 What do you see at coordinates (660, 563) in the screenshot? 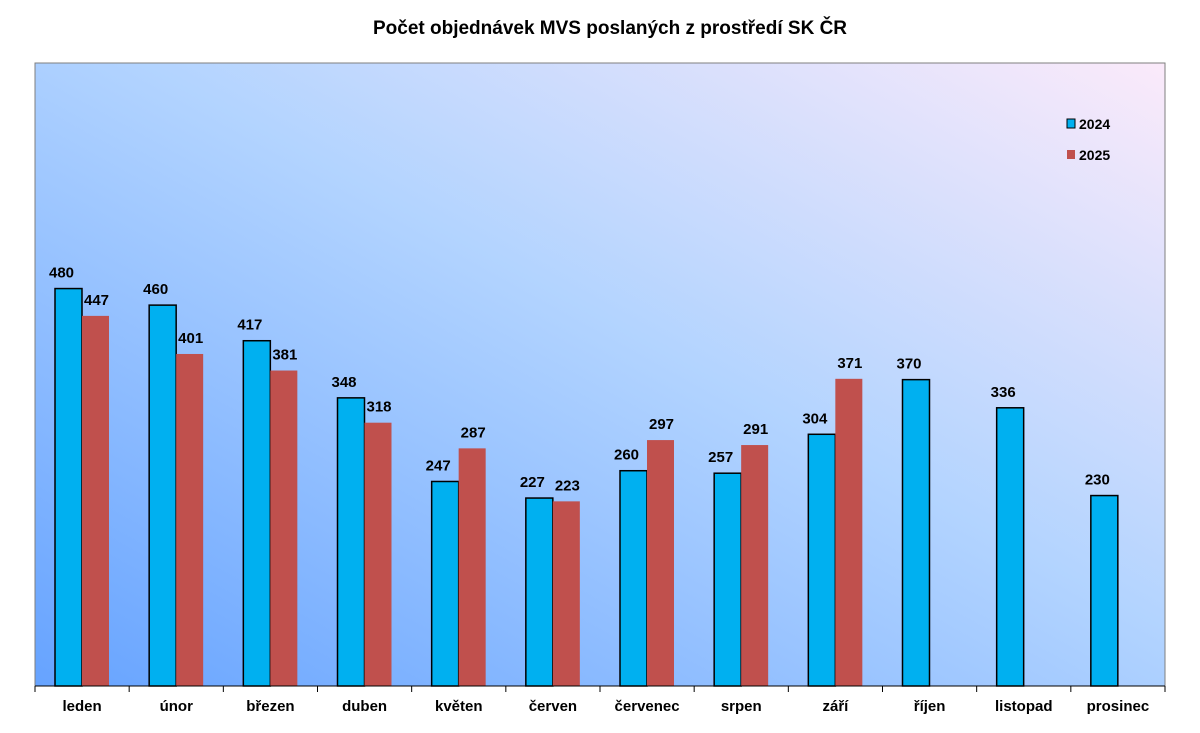
I see `bar-2025-červenec` at bounding box center [660, 563].